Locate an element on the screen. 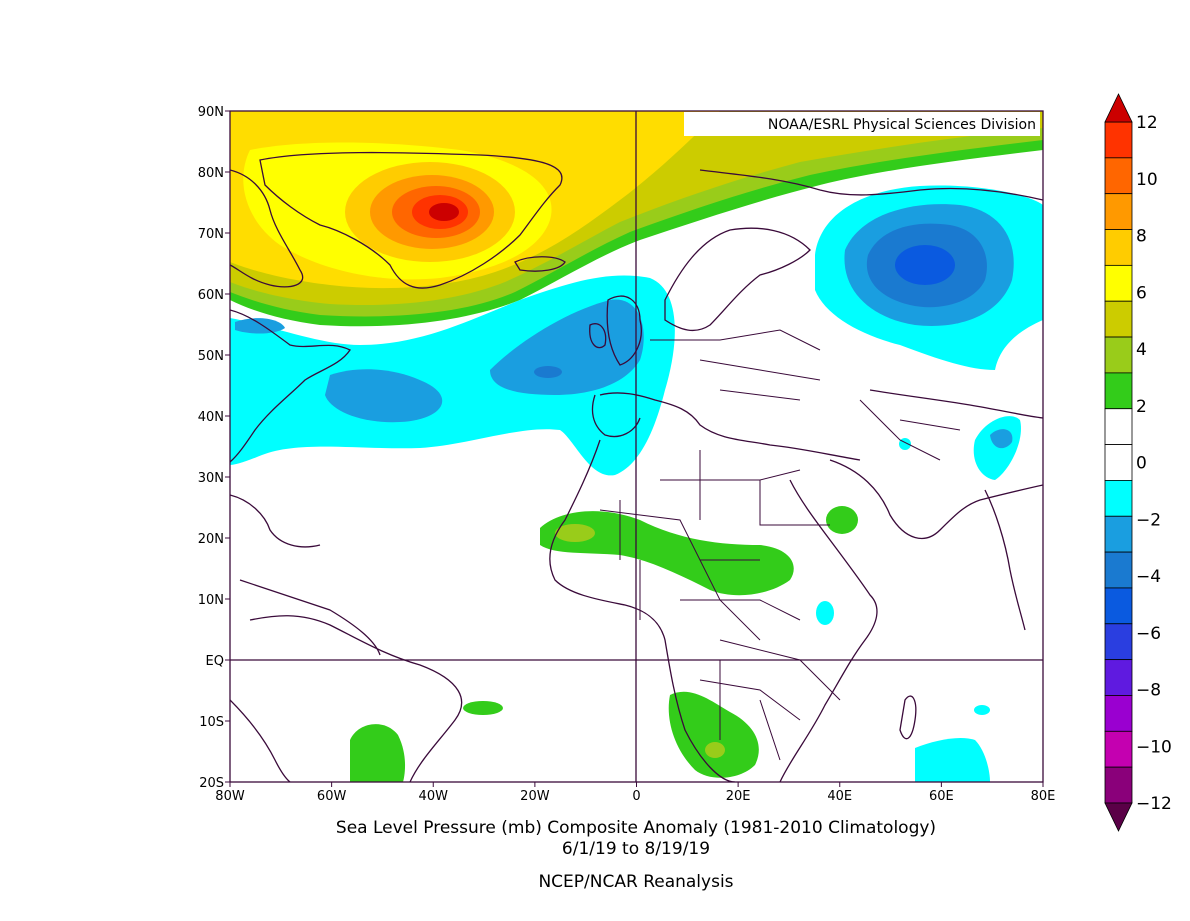  lat-tick-label: 30N is located at coordinates (211, 478).